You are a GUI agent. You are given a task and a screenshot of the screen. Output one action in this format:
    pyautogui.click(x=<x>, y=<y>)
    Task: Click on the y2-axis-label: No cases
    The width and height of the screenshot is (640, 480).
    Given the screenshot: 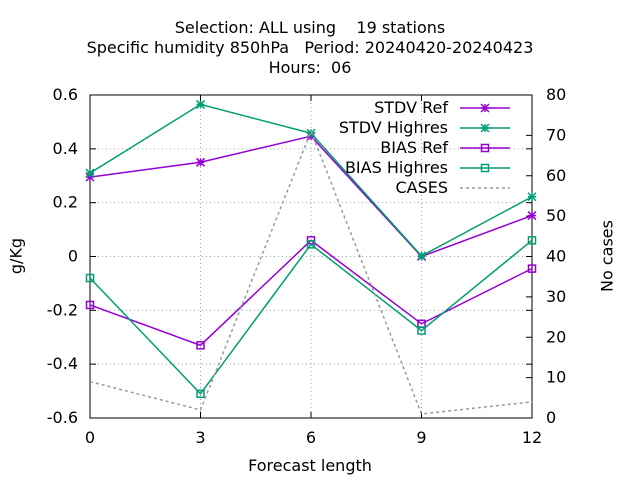 What is the action you would take?
    pyautogui.click(x=607, y=256)
    